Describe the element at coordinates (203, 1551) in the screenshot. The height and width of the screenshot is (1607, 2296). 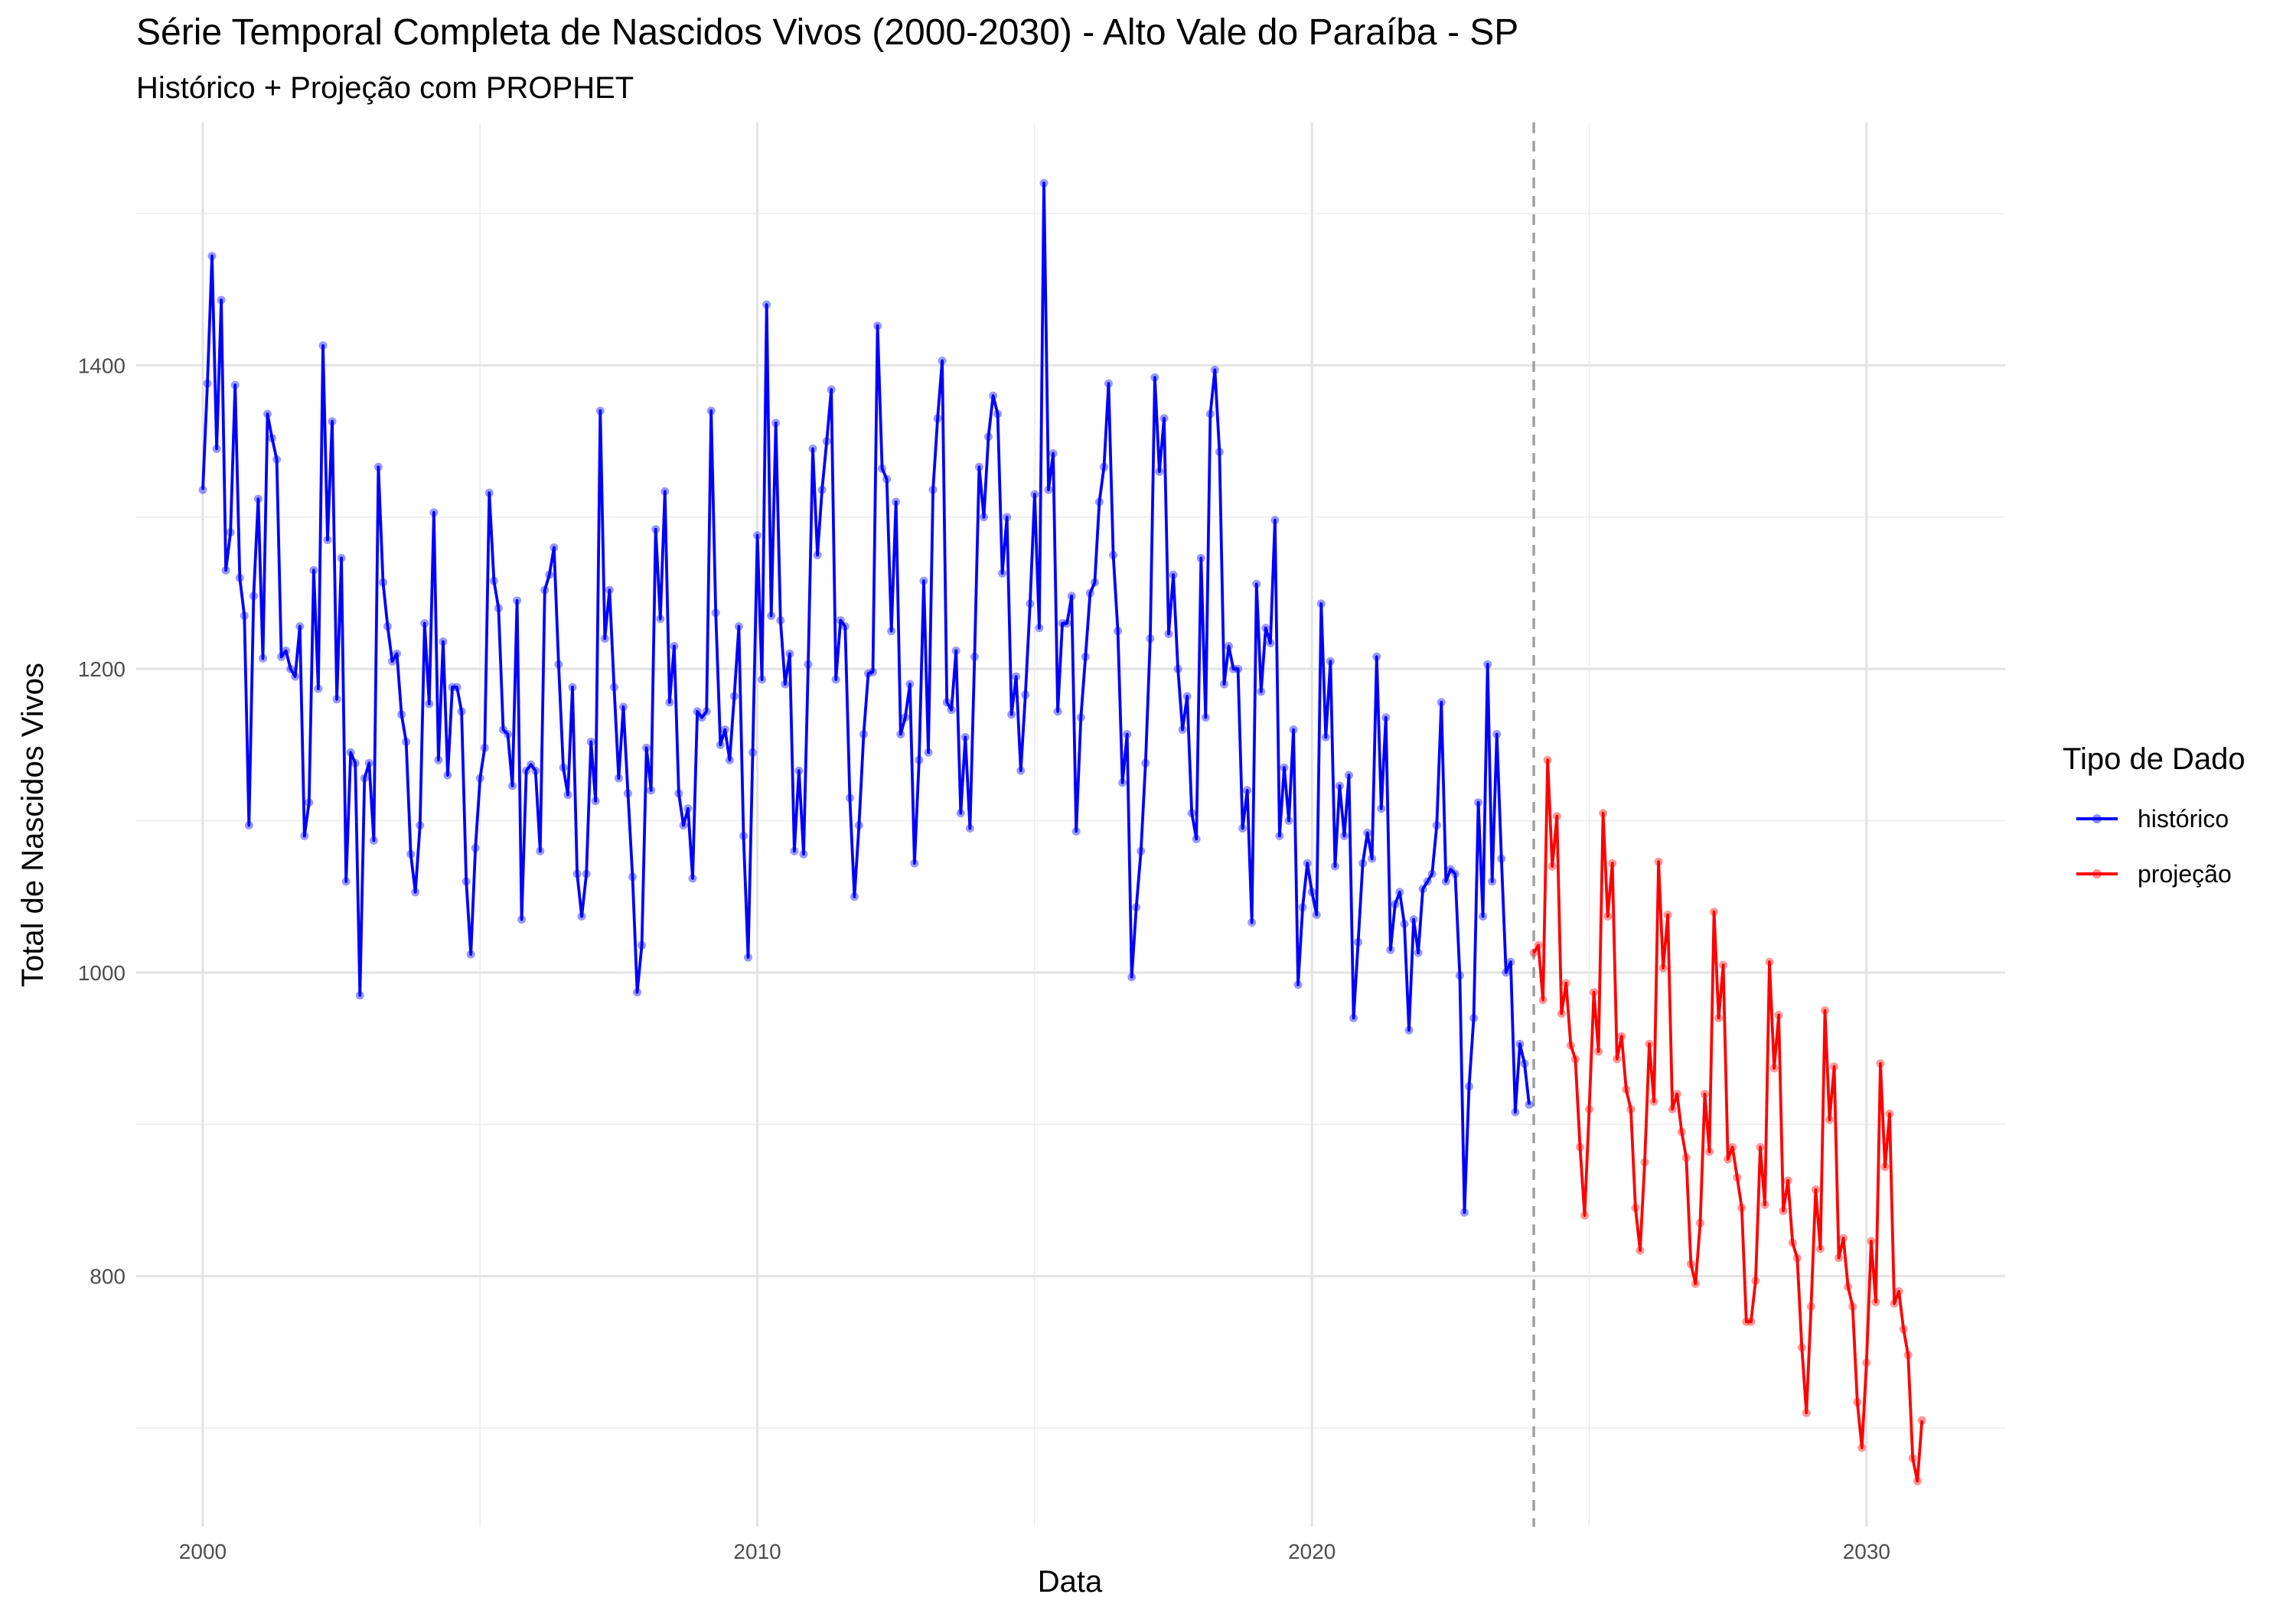
I see `x-tick-label: 2000` at that location.